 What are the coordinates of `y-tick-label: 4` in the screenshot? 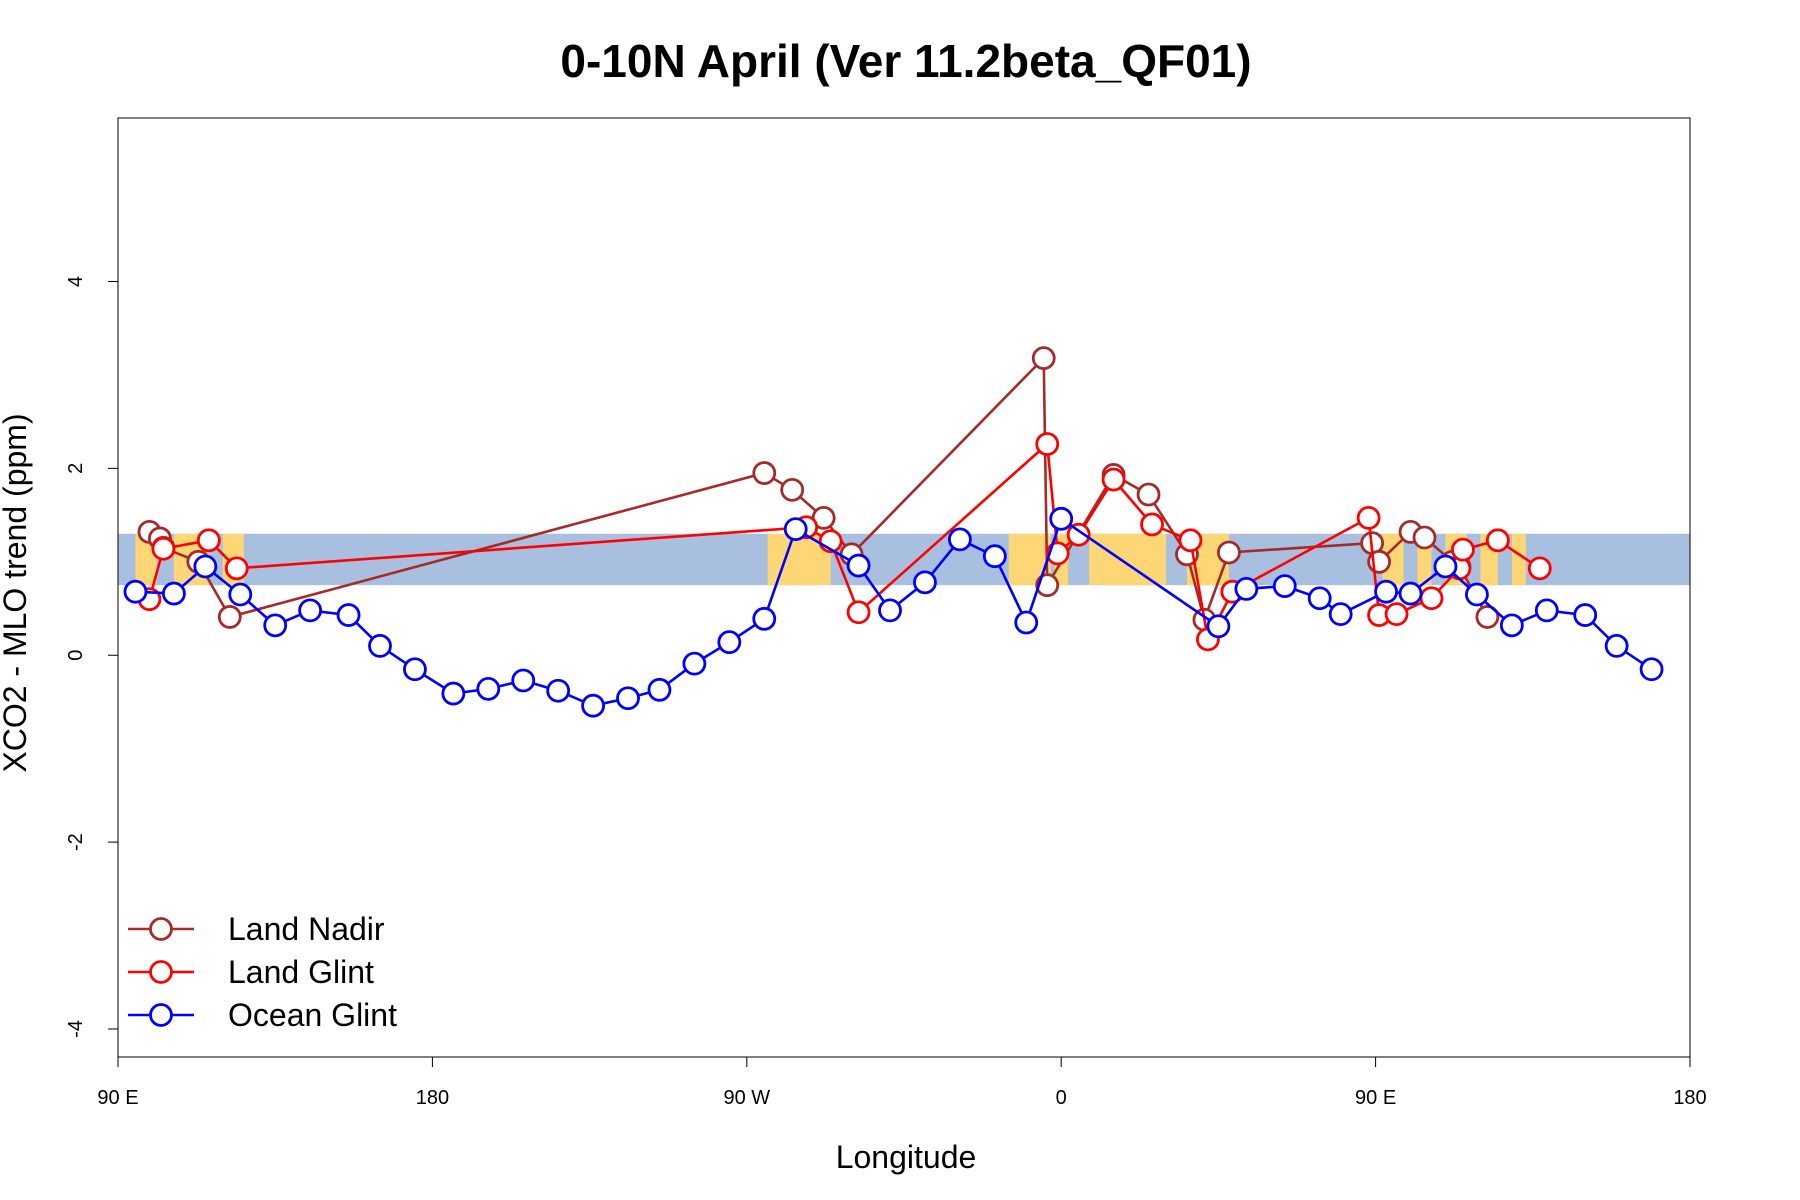 It's located at (76, 281).